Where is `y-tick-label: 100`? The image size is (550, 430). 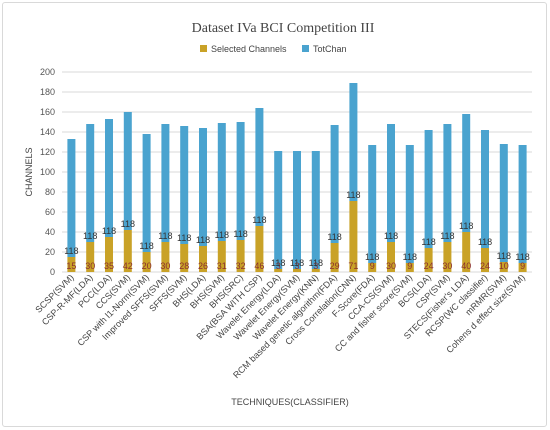 y-tick-label: 100 is located at coordinates (47, 172).